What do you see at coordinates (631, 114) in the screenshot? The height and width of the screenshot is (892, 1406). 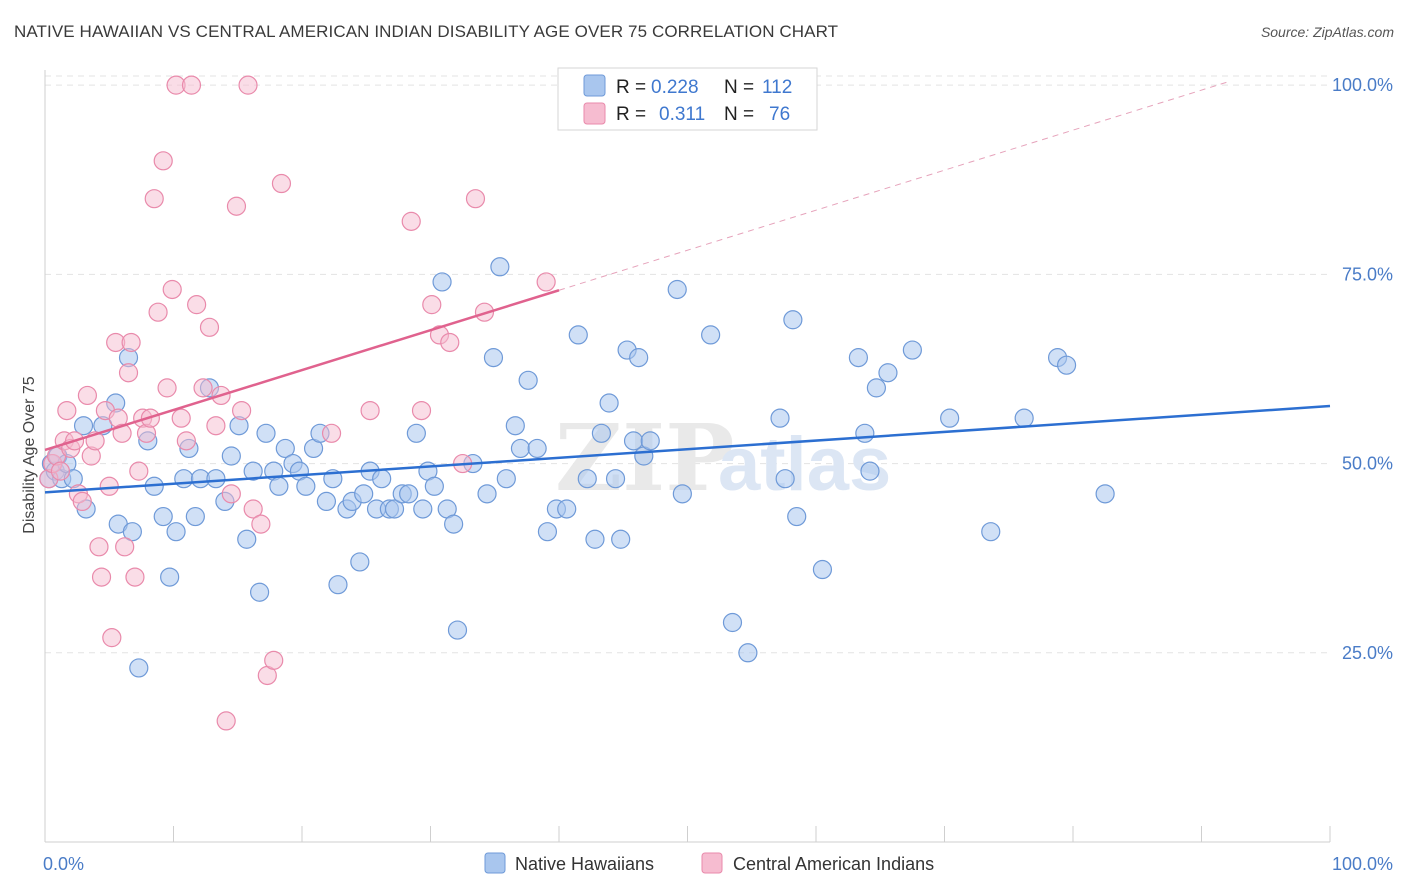 I see `legend-r-label-2: R =` at bounding box center [631, 114].